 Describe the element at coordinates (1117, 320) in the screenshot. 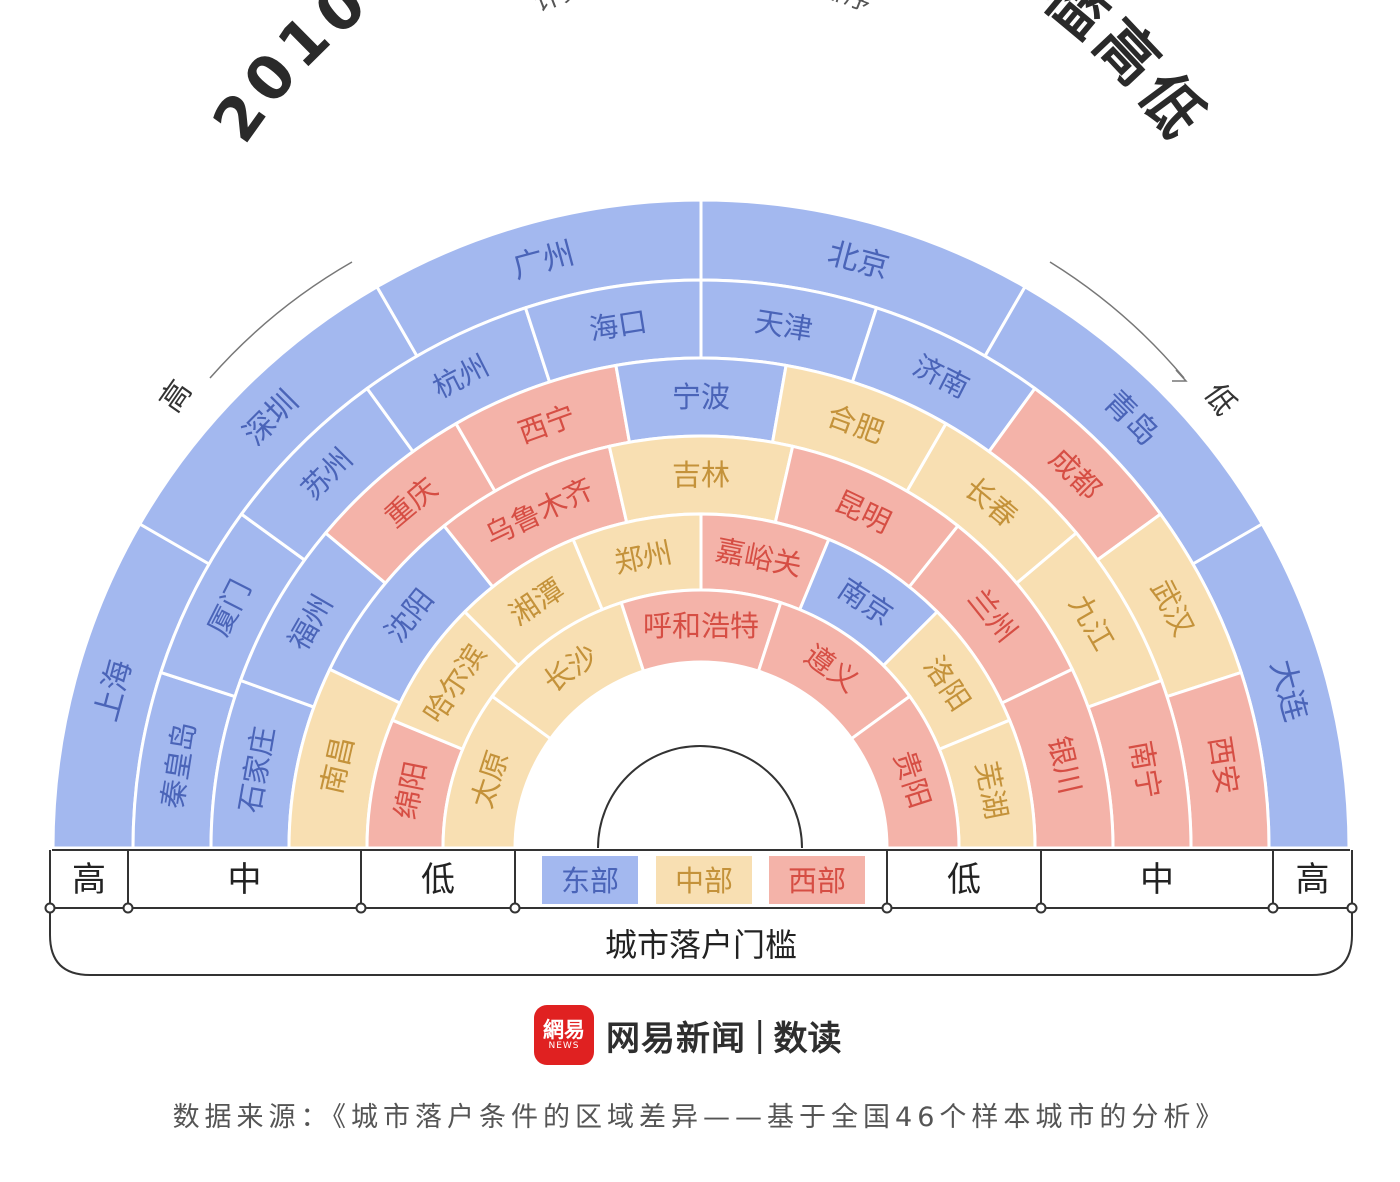

I see `order-arrow-right-arc` at that location.